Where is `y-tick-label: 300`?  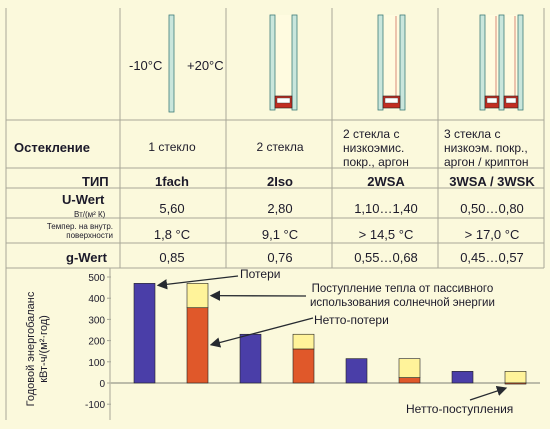
y-tick-label: 300 is located at coordinates (96, 320).